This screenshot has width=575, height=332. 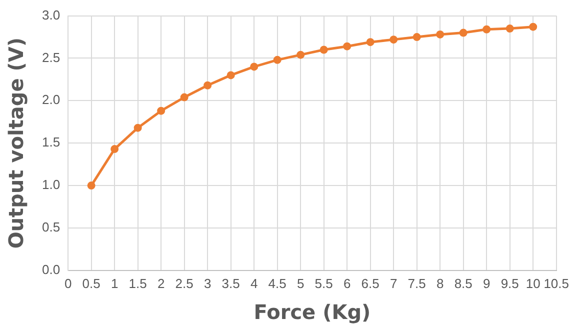 I want to click on x-tick-label: 10.5, so click(x=557, y=283).